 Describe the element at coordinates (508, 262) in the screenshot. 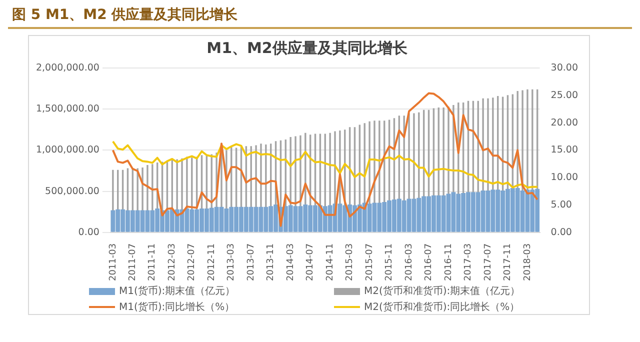

I see `x-tick-label: 2017-11` at that location.